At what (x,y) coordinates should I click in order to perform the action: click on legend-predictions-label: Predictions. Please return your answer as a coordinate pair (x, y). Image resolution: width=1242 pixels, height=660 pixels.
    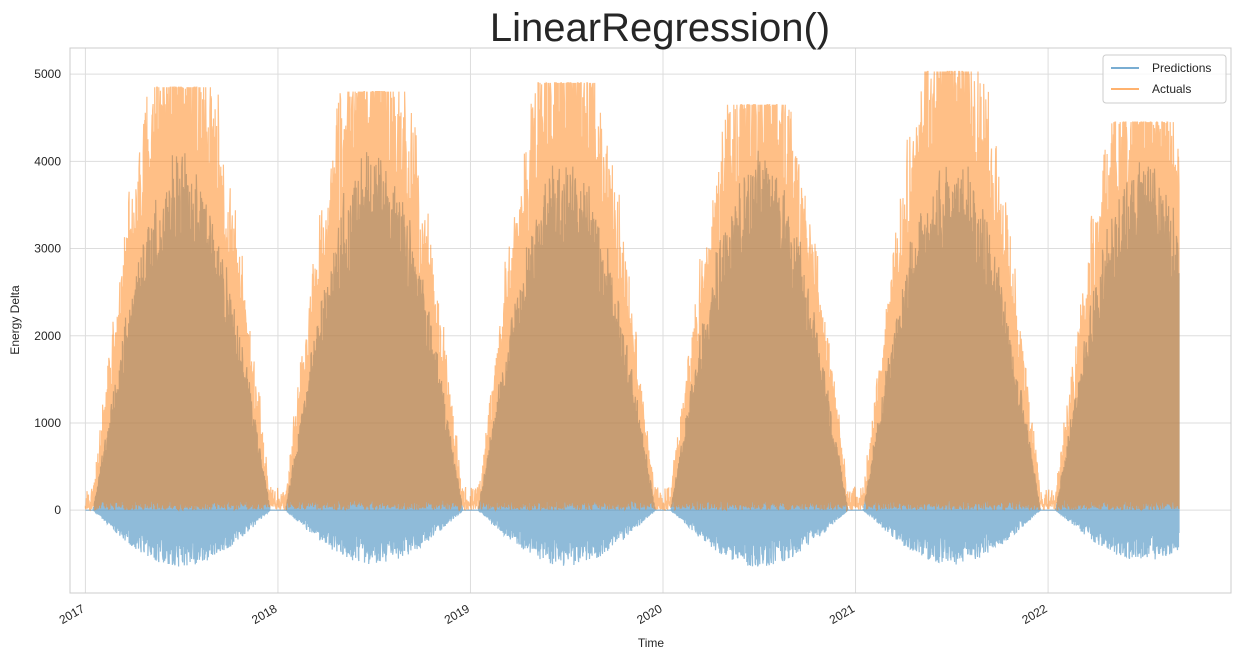
    Looking at the image, I should click on (1181, 68).